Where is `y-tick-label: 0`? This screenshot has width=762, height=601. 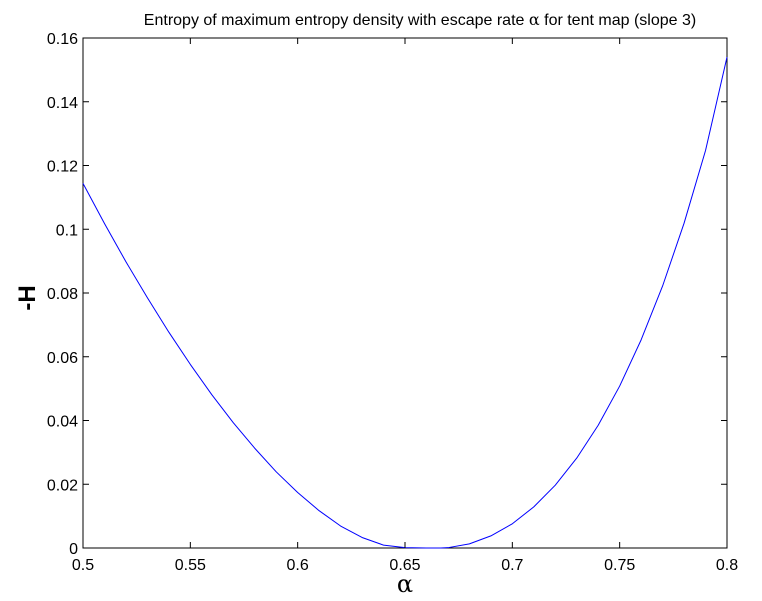 y-tick-label: 0 is located at coordinates (73, 549).